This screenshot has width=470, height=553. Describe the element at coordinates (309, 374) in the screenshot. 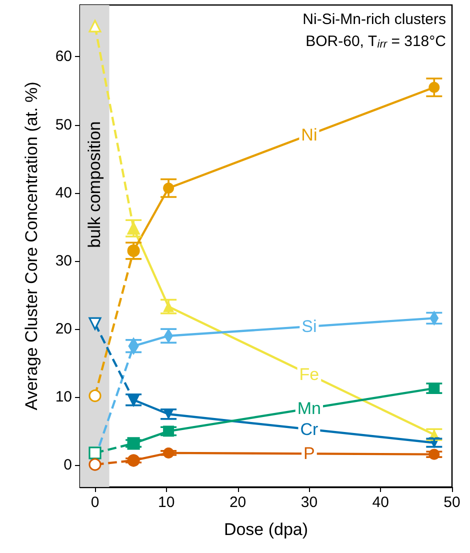

I see `series-label: Fe` at that location.